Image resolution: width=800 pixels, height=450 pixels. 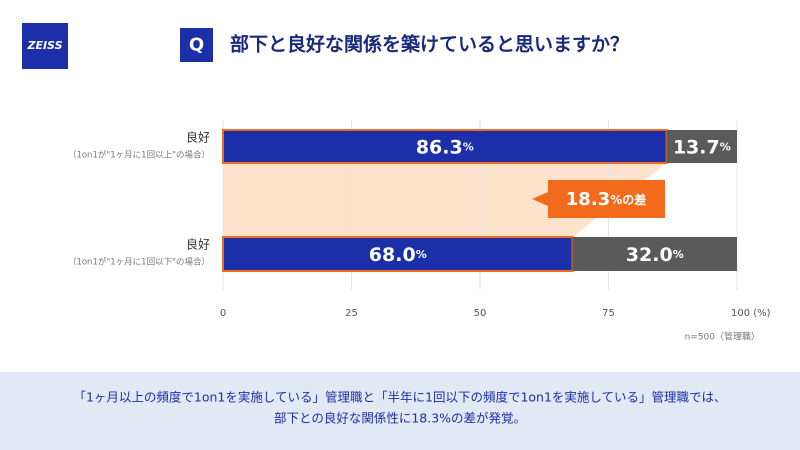 I want to click on annotation: 18.3%の差, so click(x=606, y=199).